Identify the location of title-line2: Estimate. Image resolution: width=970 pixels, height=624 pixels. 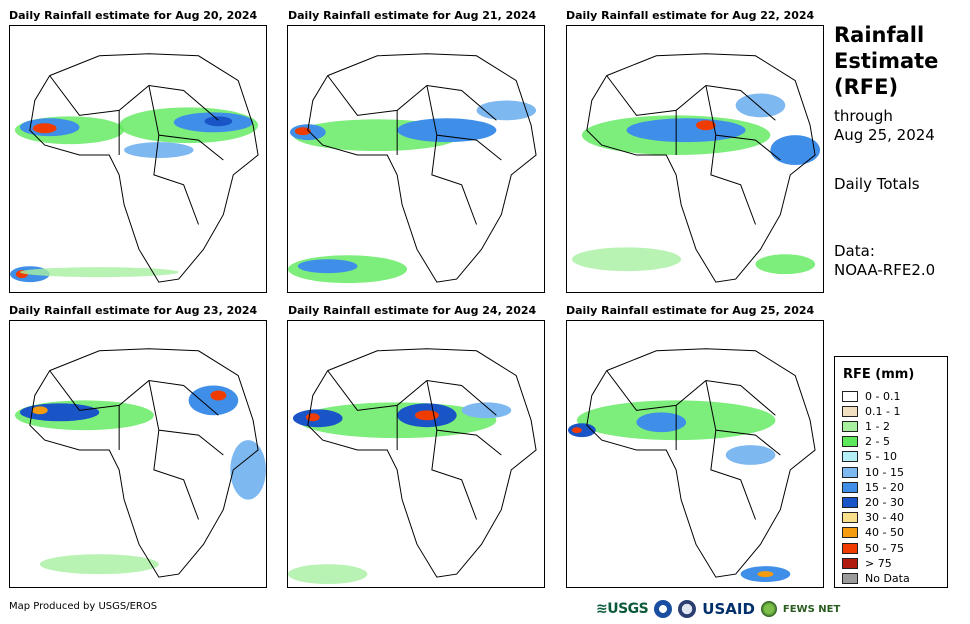
(886, 61).